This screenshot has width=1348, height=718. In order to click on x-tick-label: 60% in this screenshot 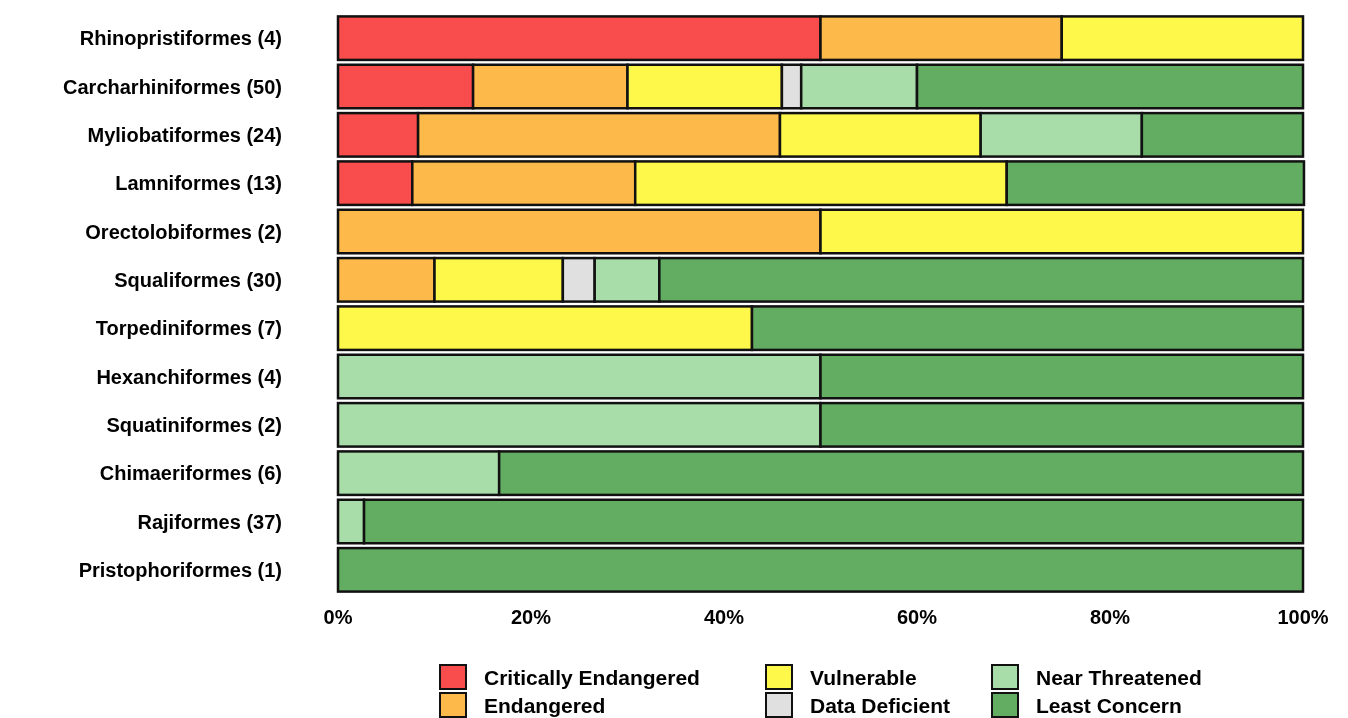, I will do `click(917, 617)`.